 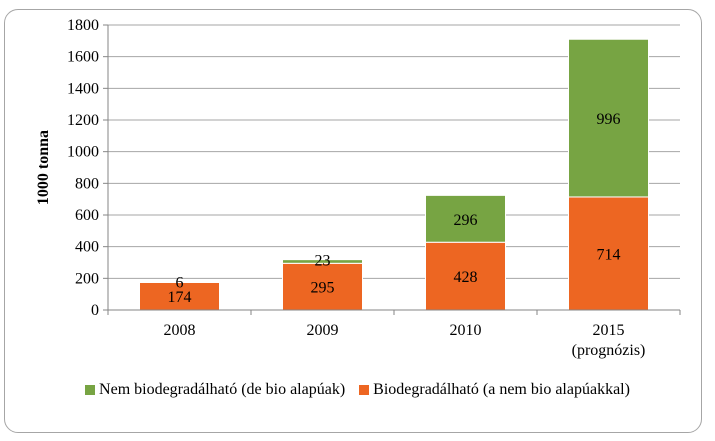 What do you see at coordinates (83, 25) in the screenshot?
I see `y-tick-label: 1800` at bounding box center [83, 25].